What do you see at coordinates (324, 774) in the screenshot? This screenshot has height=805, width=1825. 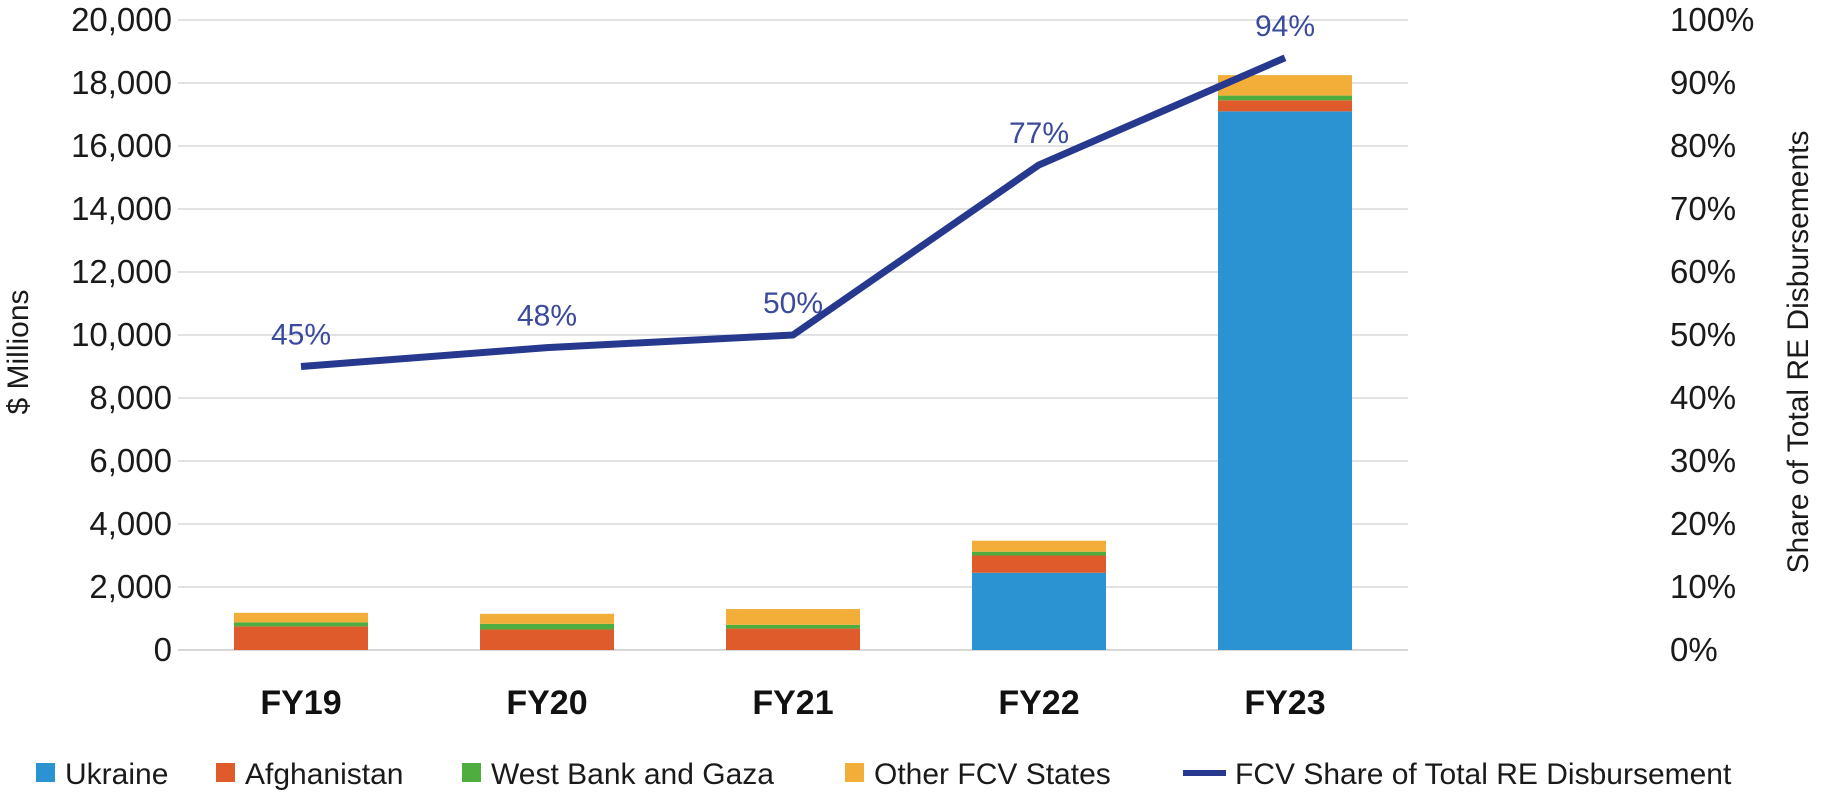 I see `legend-label: Afghanistan` at bounding box center [324, 774].